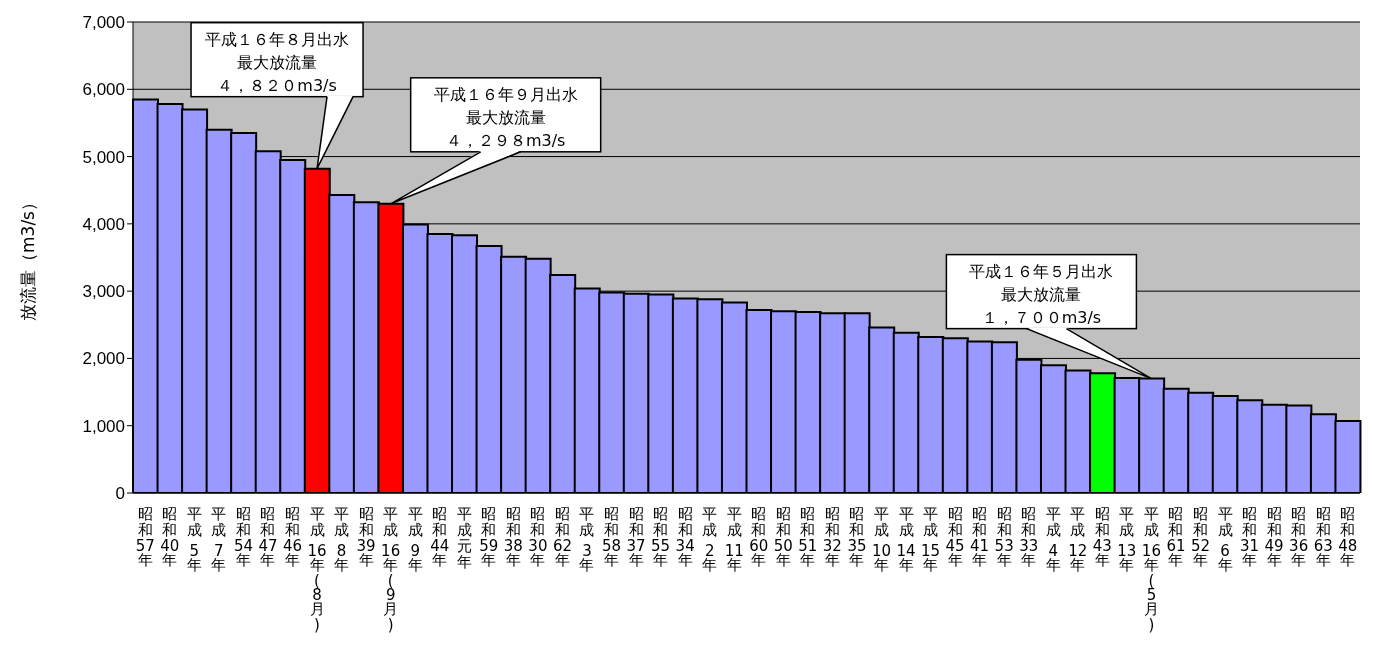  What do you see at coordinates (103, 157) in the screenshot?
I see `y-tick-label: 5,000` at bounding box center [103, 157].